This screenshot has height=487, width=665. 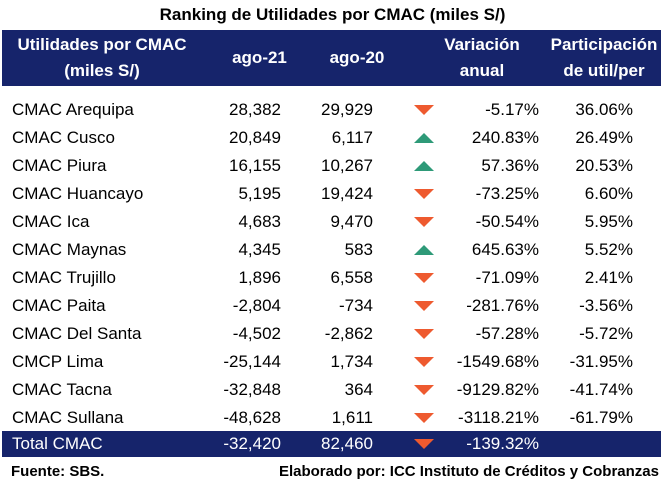 What do you see at coordinates (507, 193) in the screenshot?
I see `variation-value: -73.25%` at bounding box center [507, 193].